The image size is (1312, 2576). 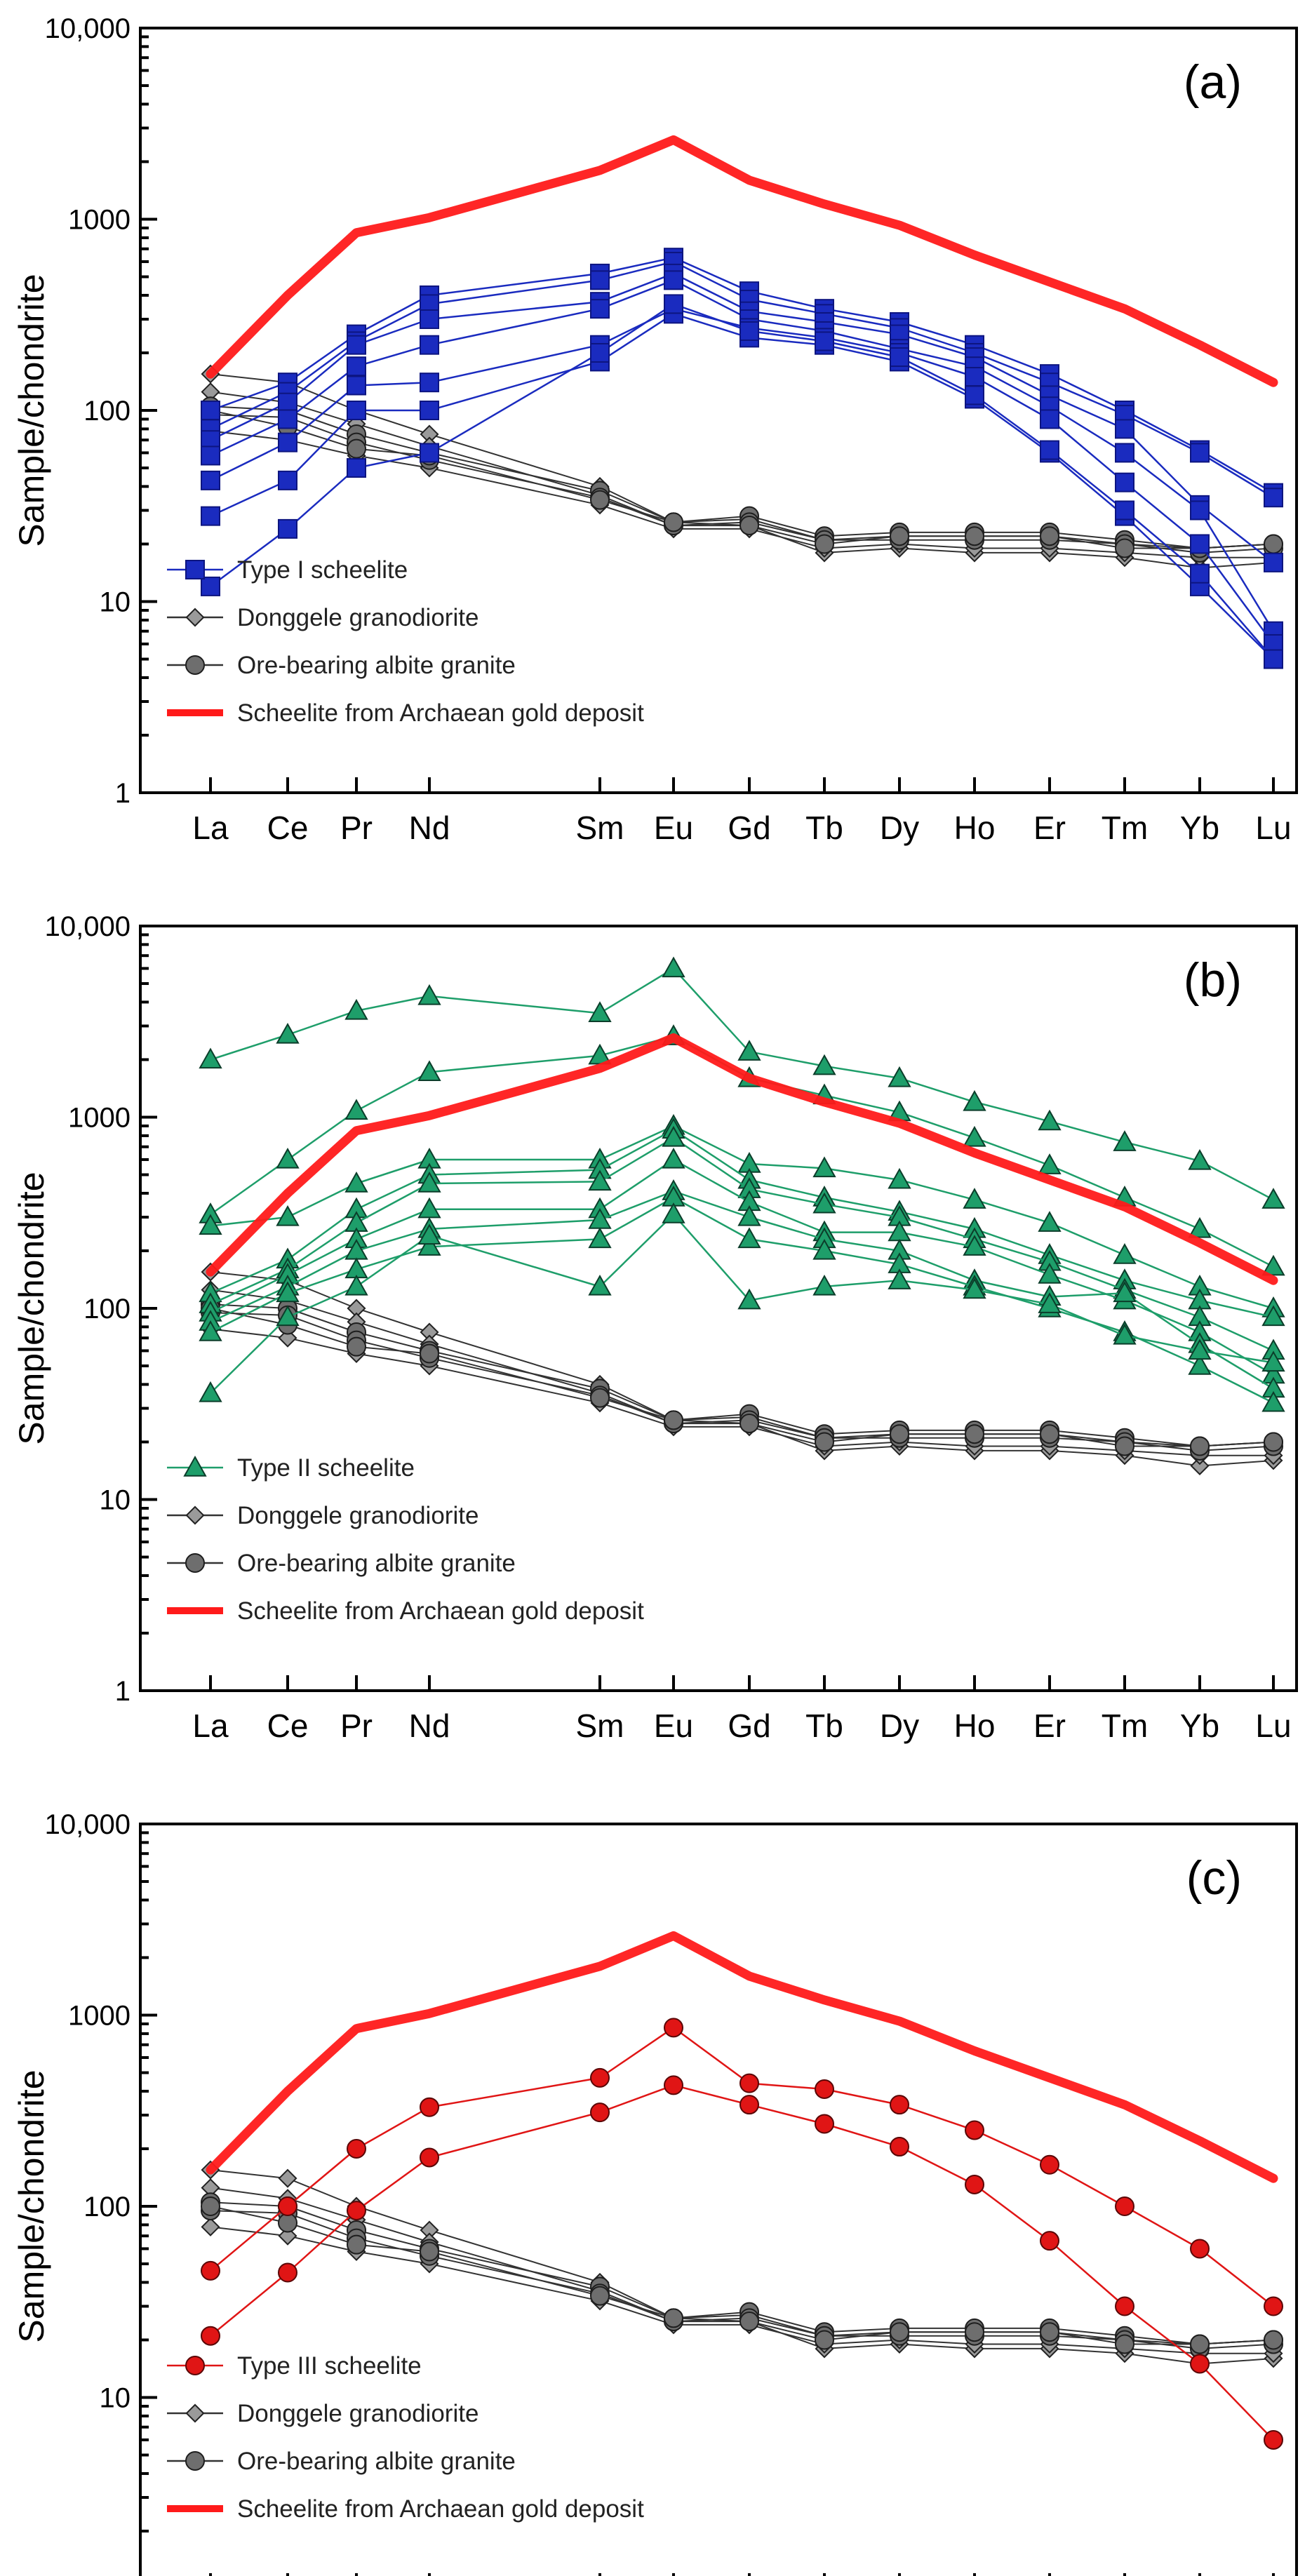 What do you see at coordinates (122, 793) in the screenshot?
I see `y-tick-label: 1` at bounding box center [122, 793].